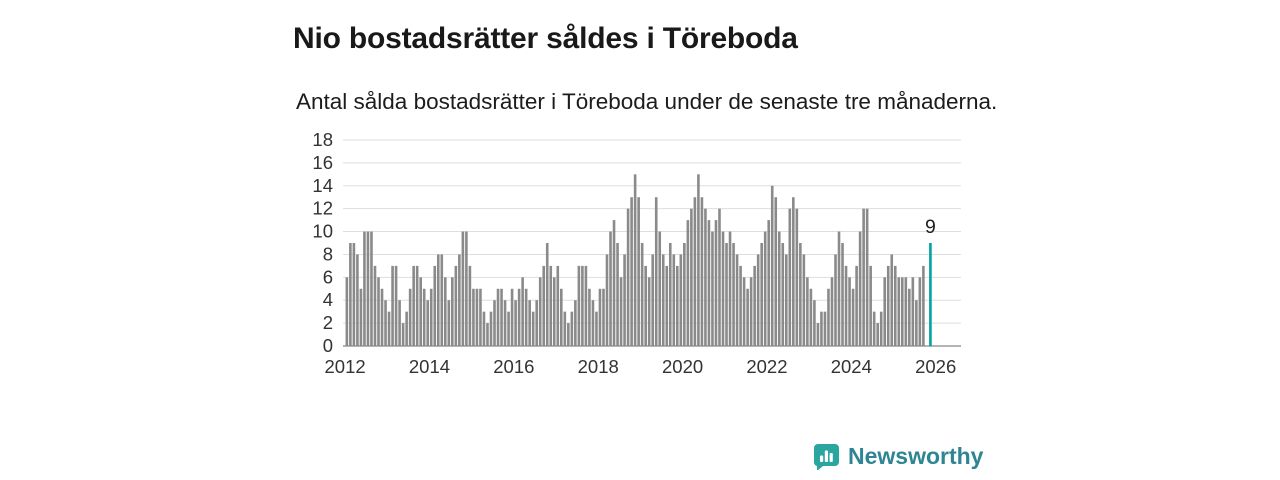  What do you see at coordinates (328, 322) in the screenshot?
I see `y-tick-label: 2` at bounding box center [328, 322].